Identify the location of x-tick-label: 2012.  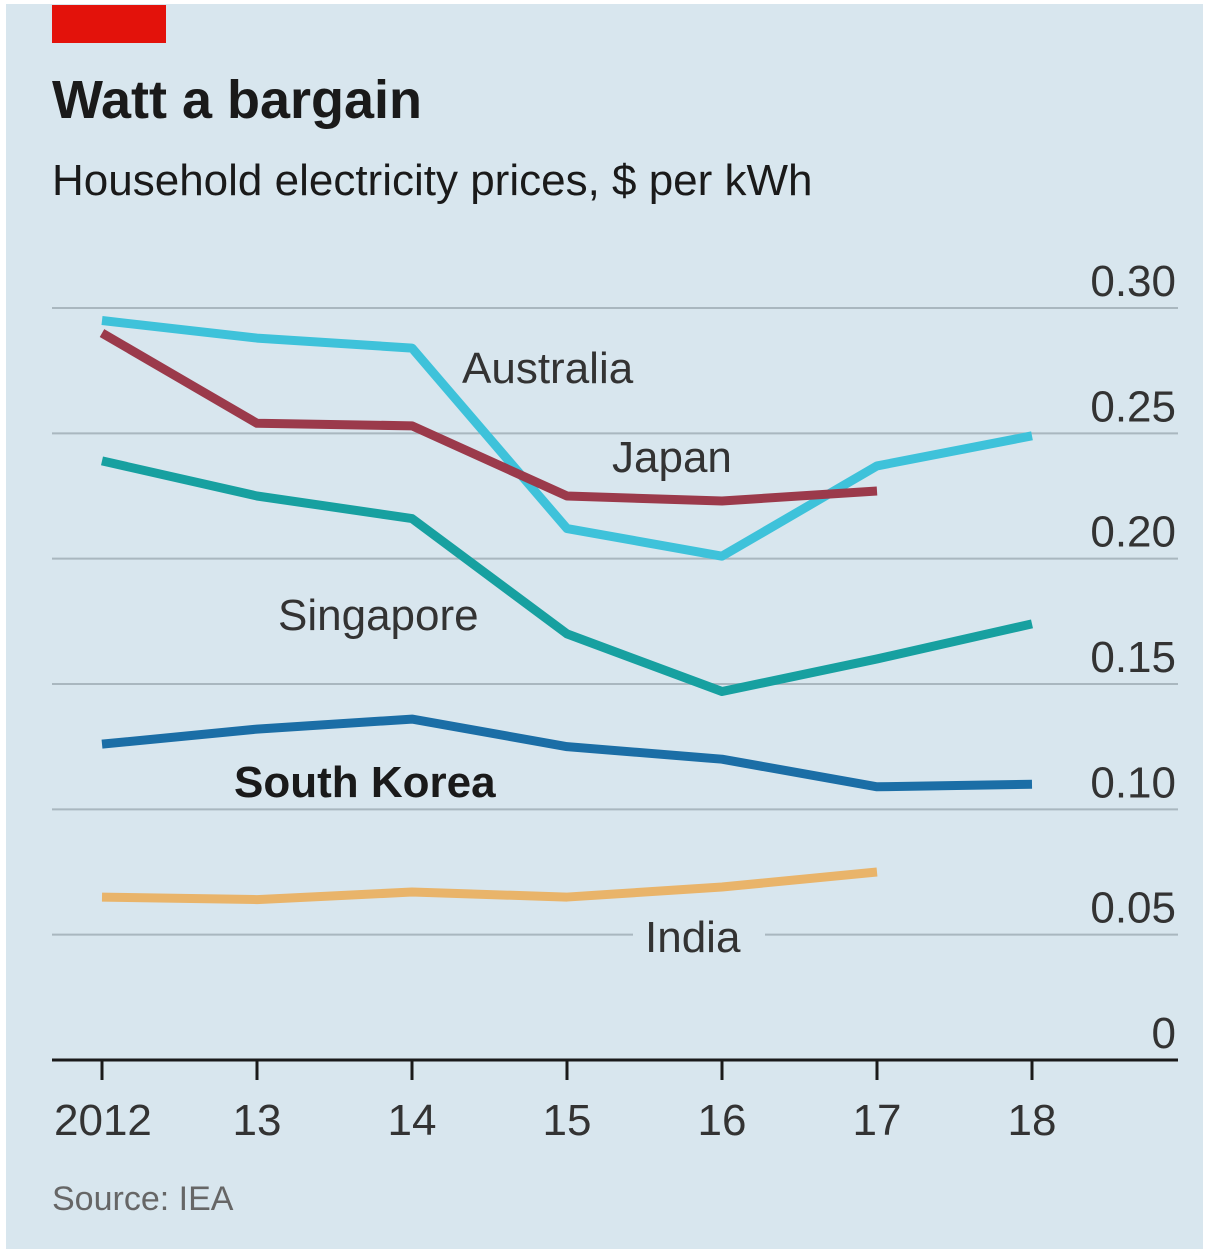
(103, 1120).